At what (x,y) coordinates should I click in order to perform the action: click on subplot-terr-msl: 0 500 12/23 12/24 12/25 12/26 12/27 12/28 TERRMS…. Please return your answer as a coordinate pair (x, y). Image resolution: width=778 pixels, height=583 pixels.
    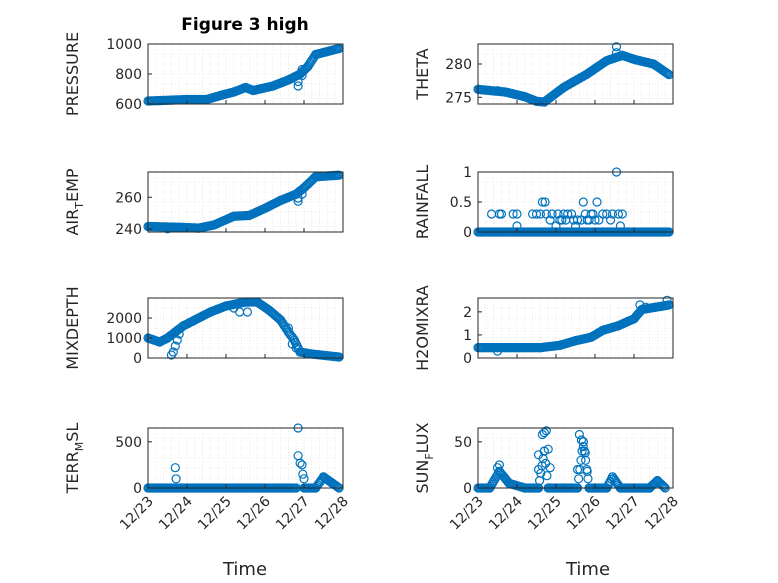
    Looking at the image, I should click on (207, 478).